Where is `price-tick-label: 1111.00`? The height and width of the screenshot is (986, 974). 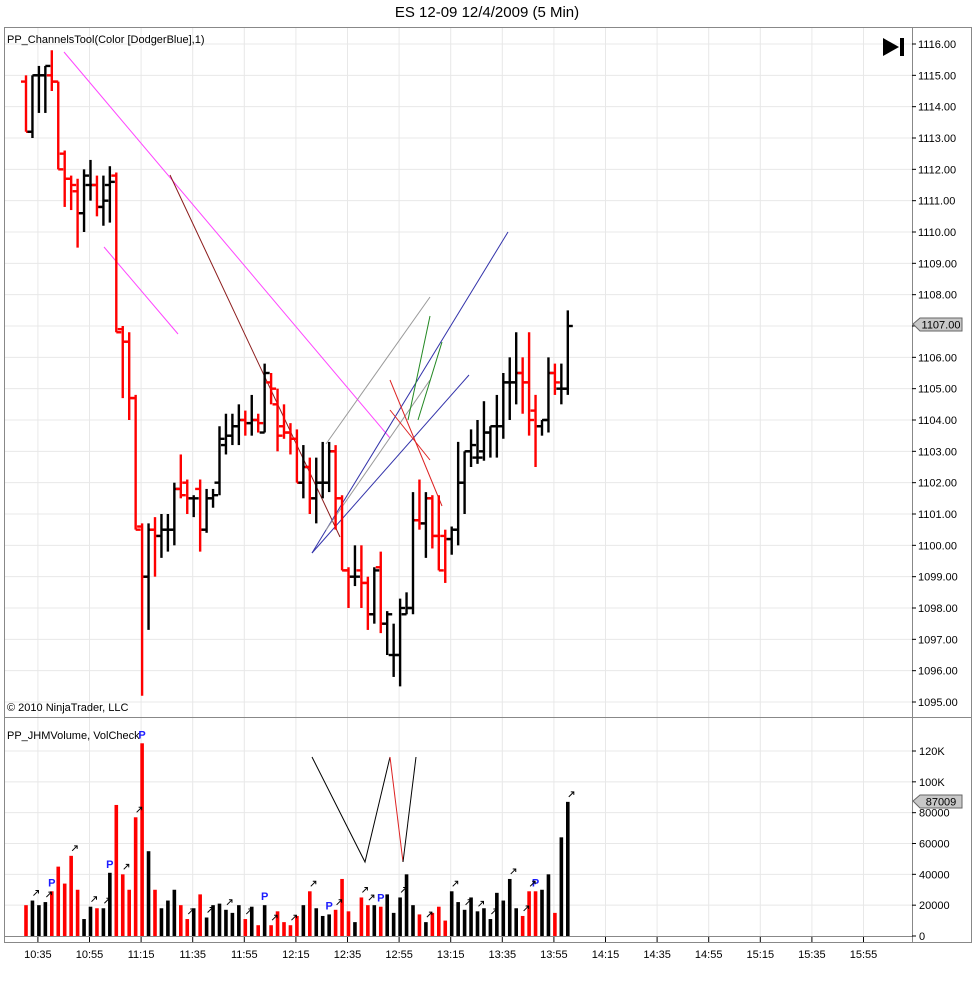
price-tick-label: 1111.00 is located at coordinates (936, 202).